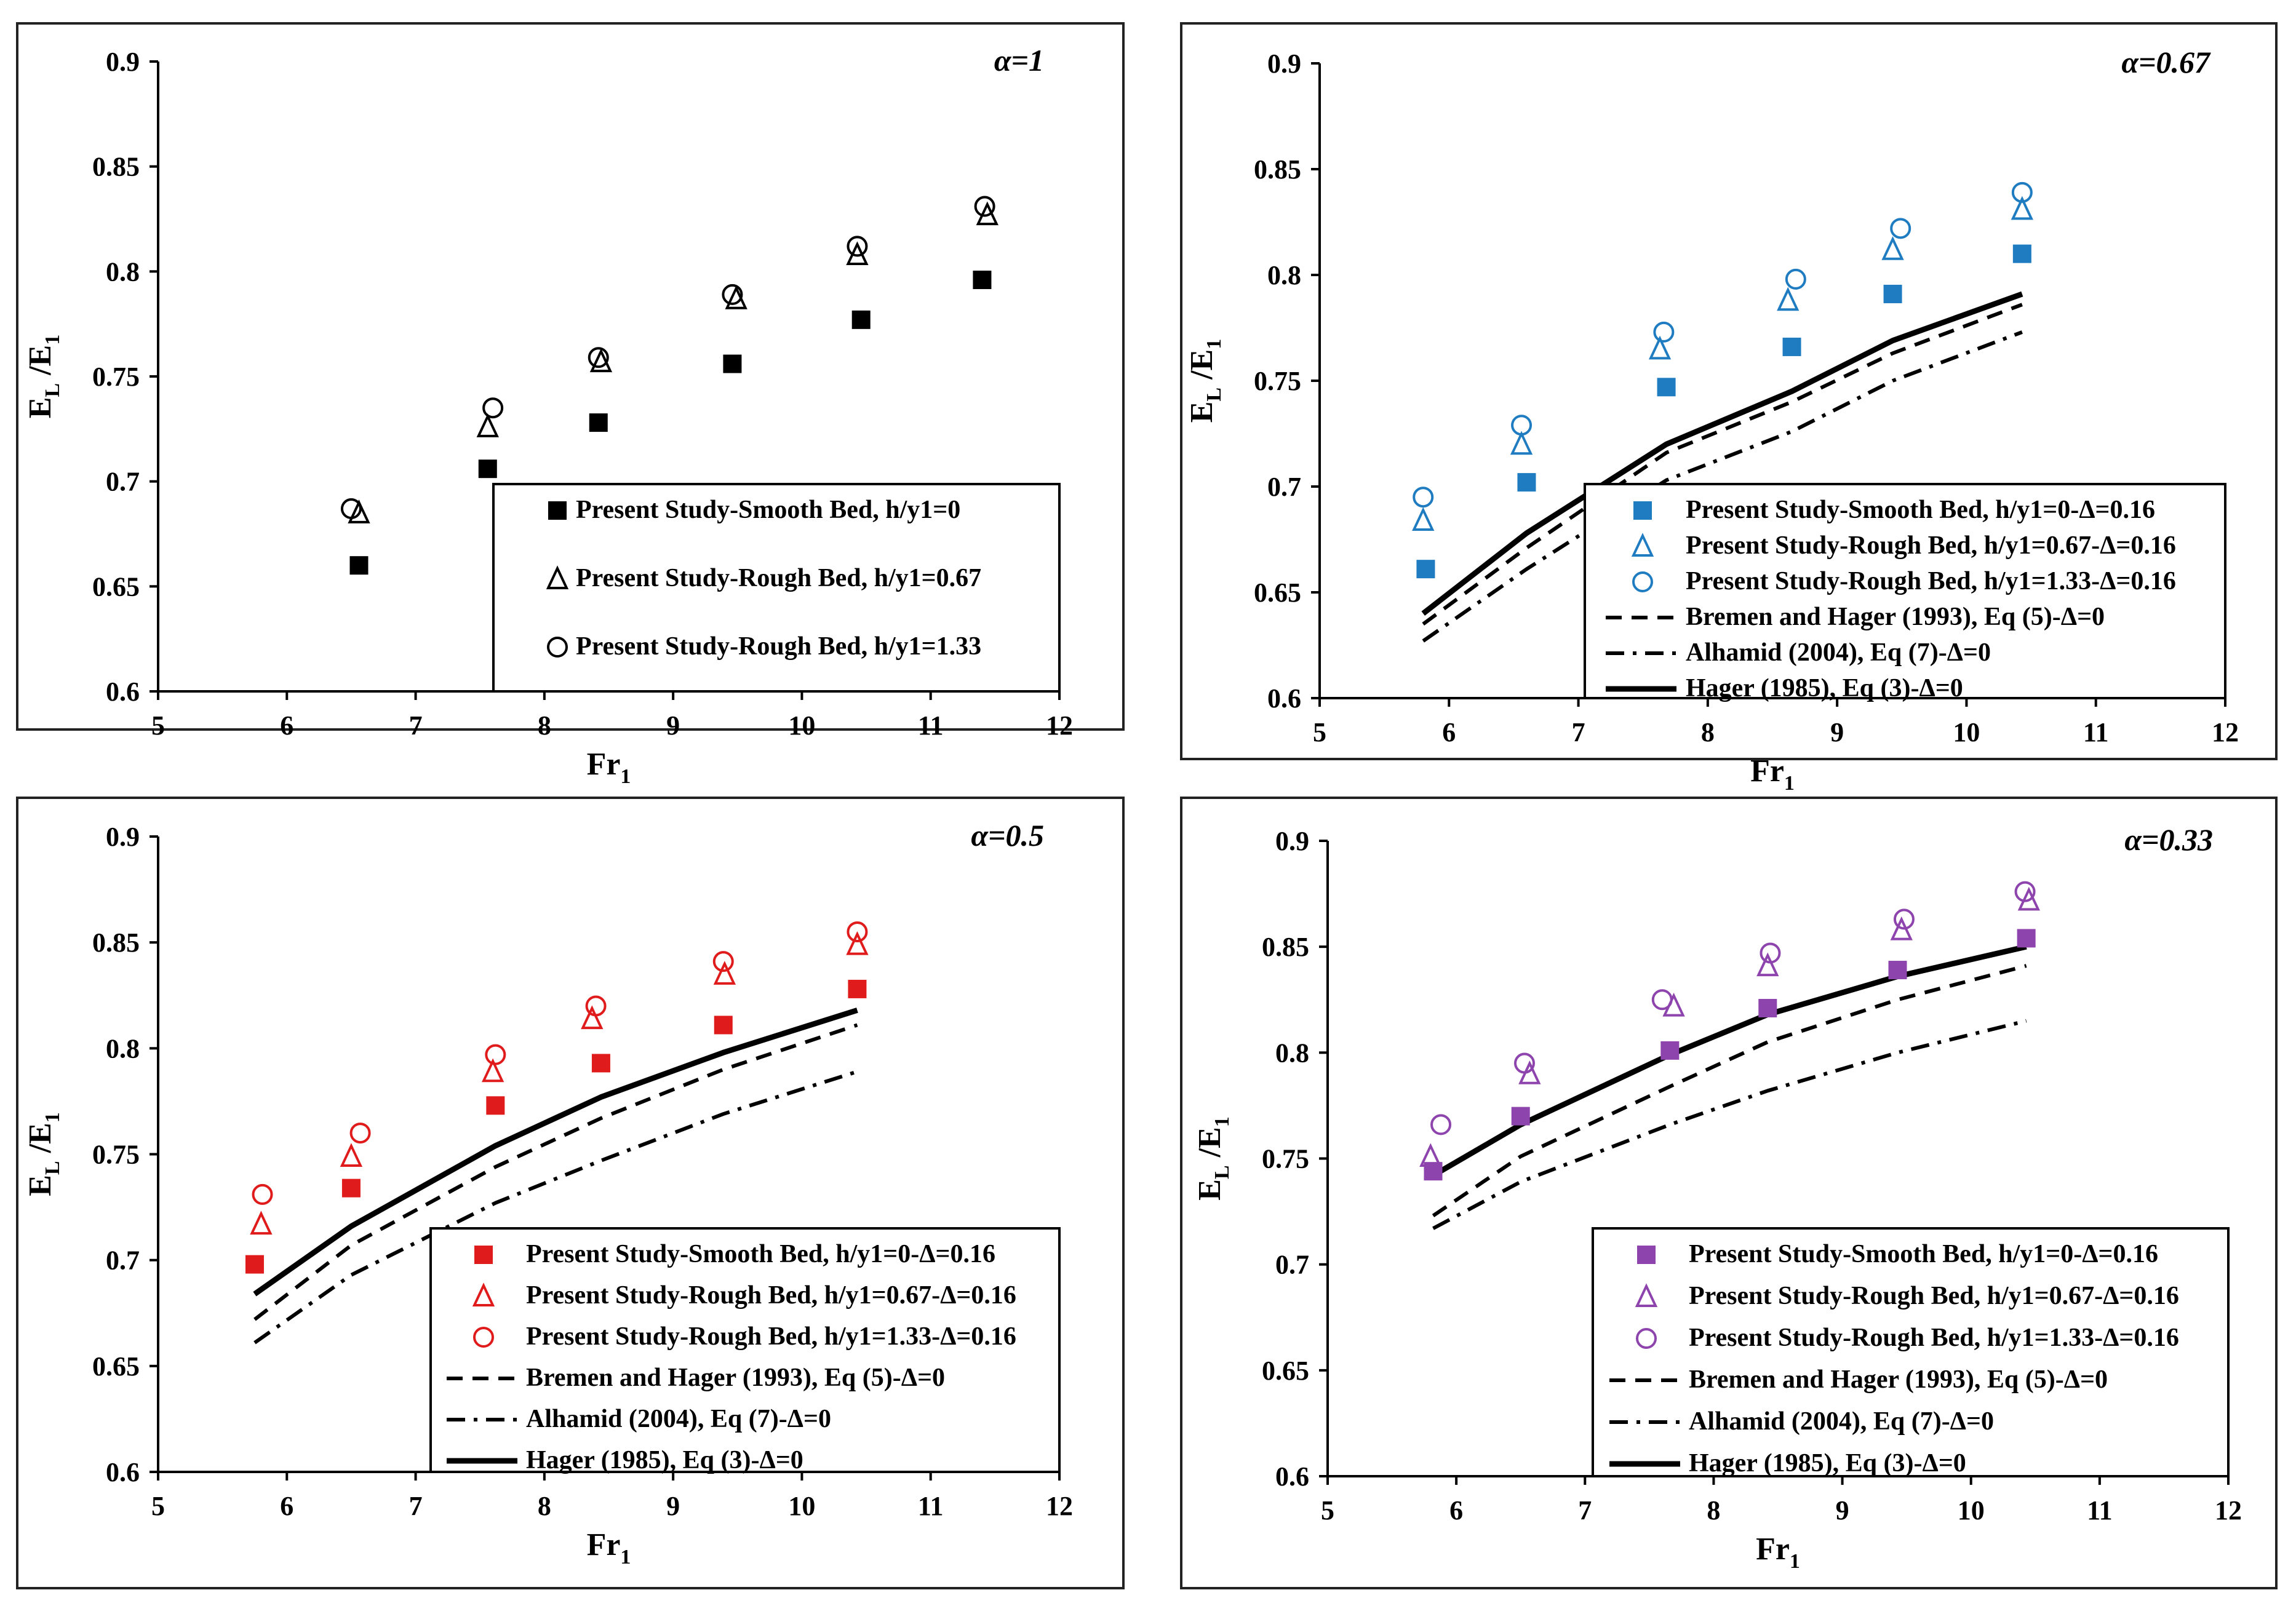 The width and height of the screenshot is (2296, 1614). Describe the element at coordinates (44, 377) in the screenshot. I see `y-axis-title: EL /E1` at that location.